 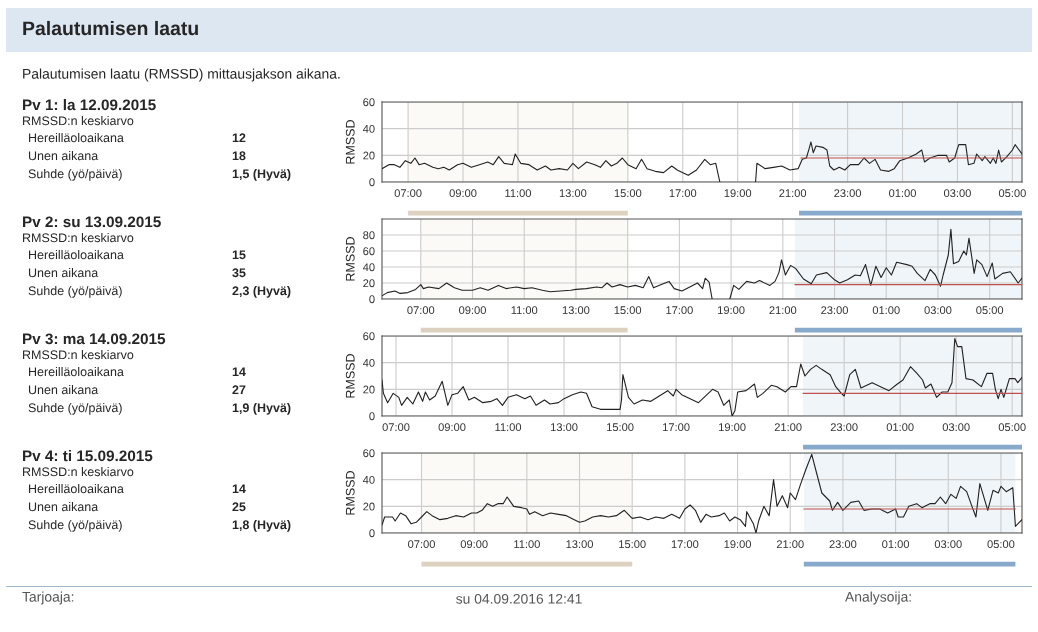 I want to click on text: 35, so click(x=239, y=273).